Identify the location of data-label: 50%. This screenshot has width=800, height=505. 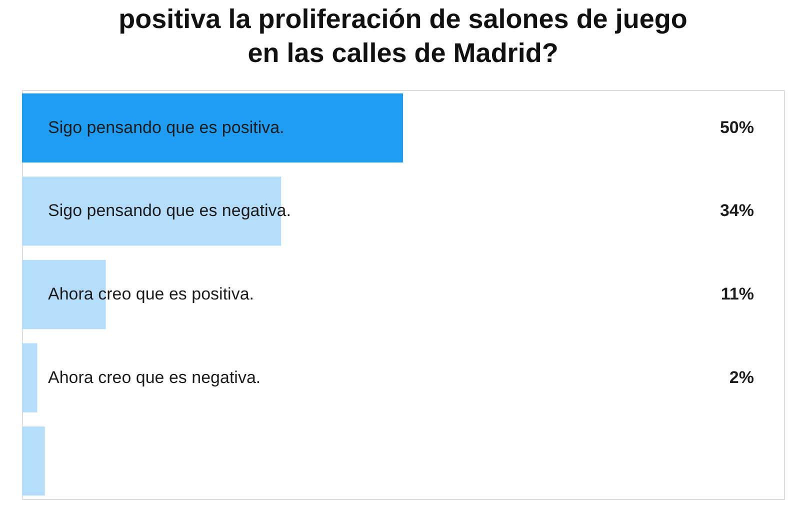
(737, 127).